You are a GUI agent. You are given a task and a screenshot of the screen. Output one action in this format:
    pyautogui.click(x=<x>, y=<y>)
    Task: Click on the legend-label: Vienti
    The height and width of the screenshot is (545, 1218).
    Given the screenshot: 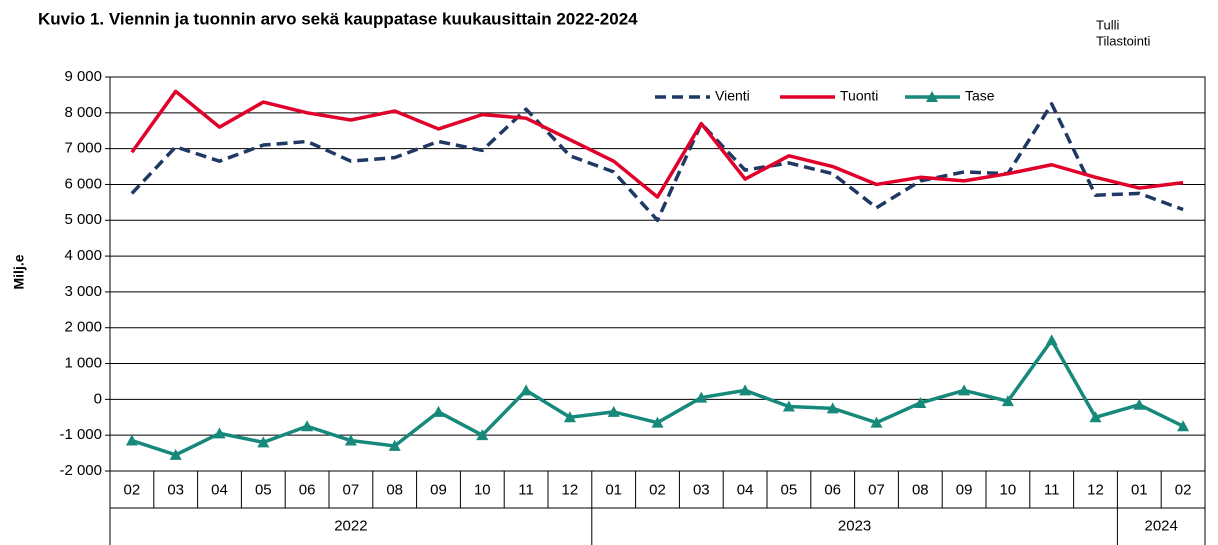 What is the action you would take?
    pyautogui.click(x=732, y=96)
    